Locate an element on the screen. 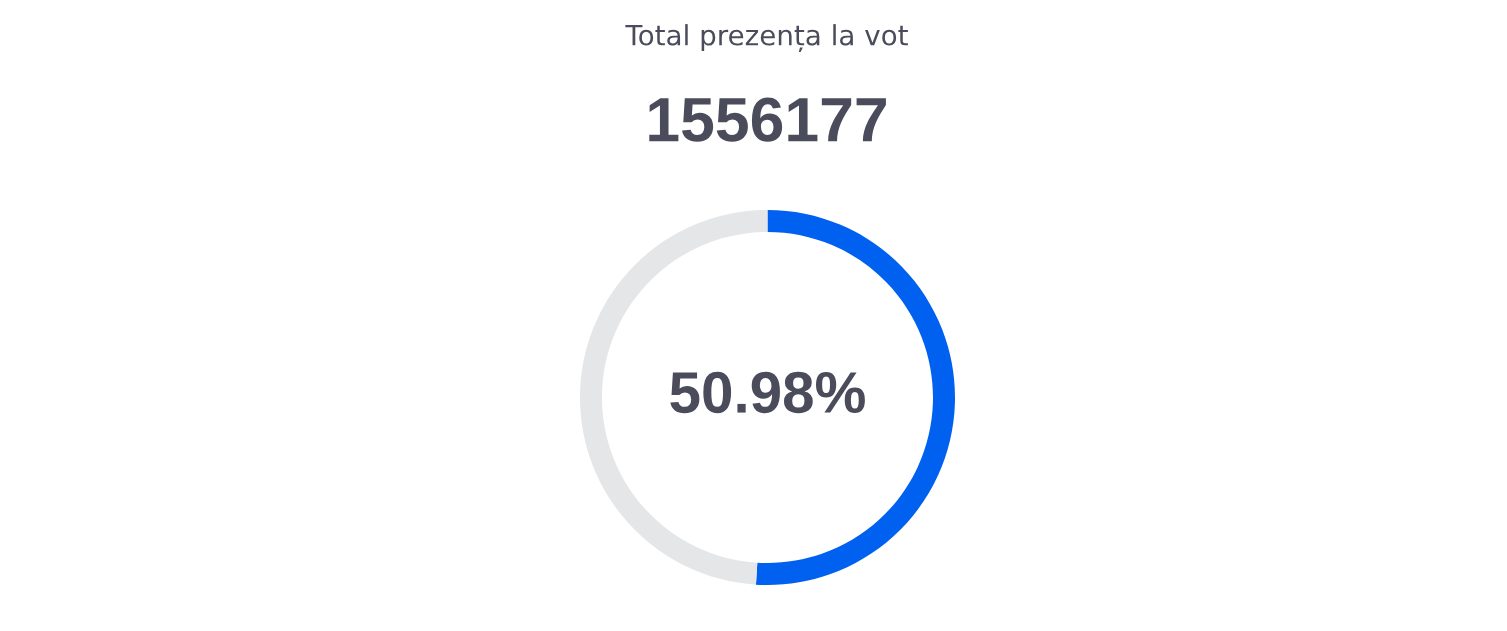 Image resolution: width=1507 pixels, height=631 pixels. chart-subtitle: 1556177 is located at coordinates (767, 119).